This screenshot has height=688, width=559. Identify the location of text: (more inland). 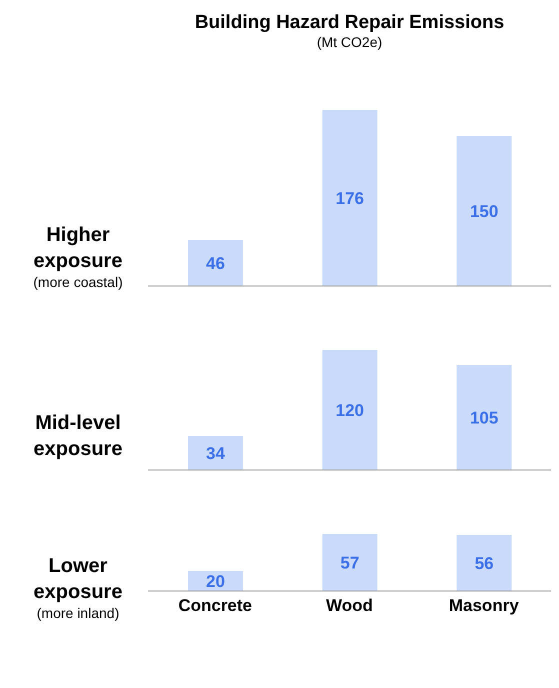
(78, 613).